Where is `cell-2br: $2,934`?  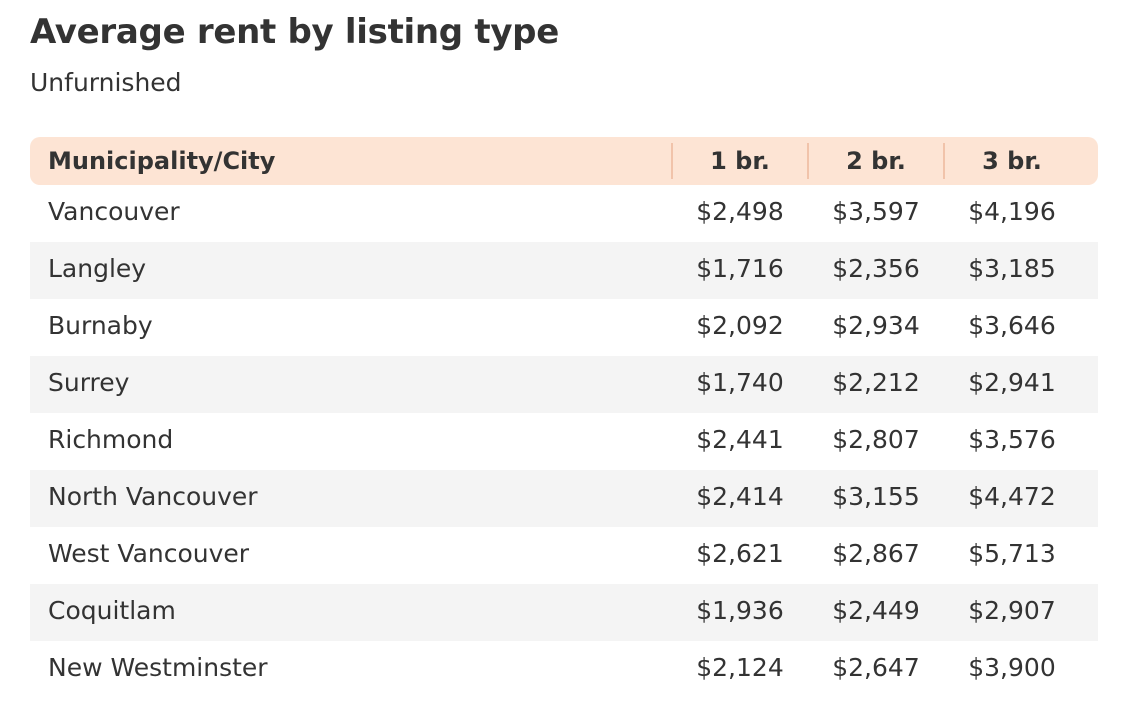
cell-2br: $2,934 is located at coordinates (876, 325).